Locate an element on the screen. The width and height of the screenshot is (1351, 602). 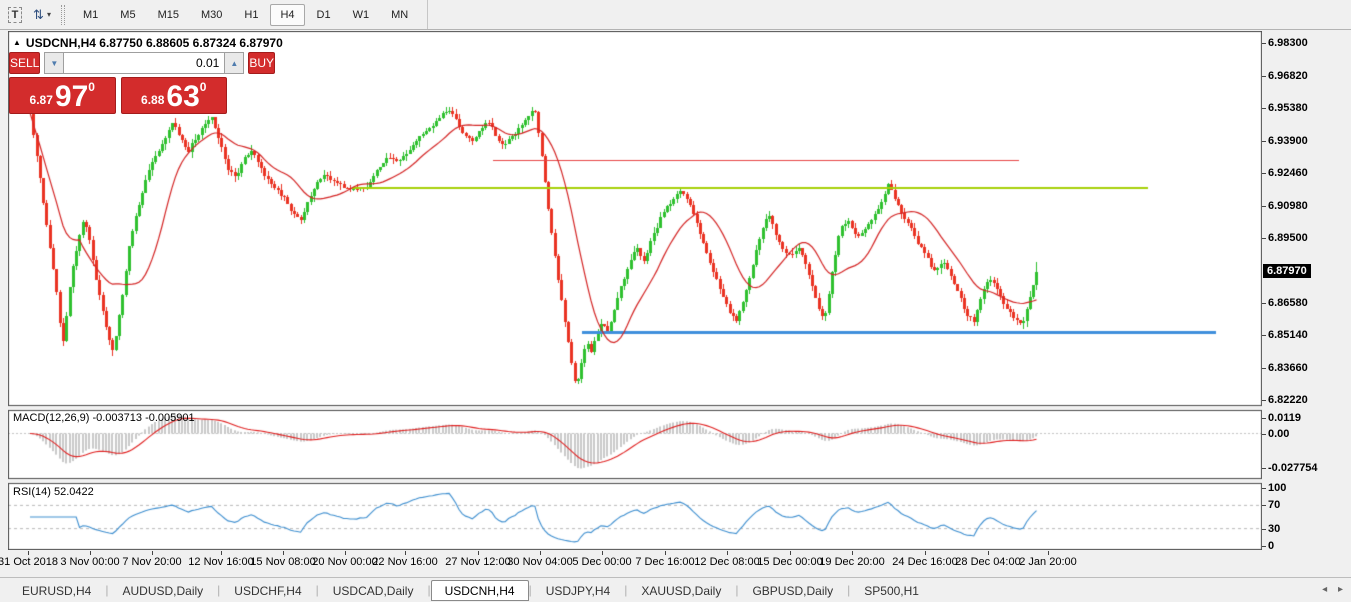
date-tick-label: 5 Dec 00:00 is located at coordinates (602, 562).